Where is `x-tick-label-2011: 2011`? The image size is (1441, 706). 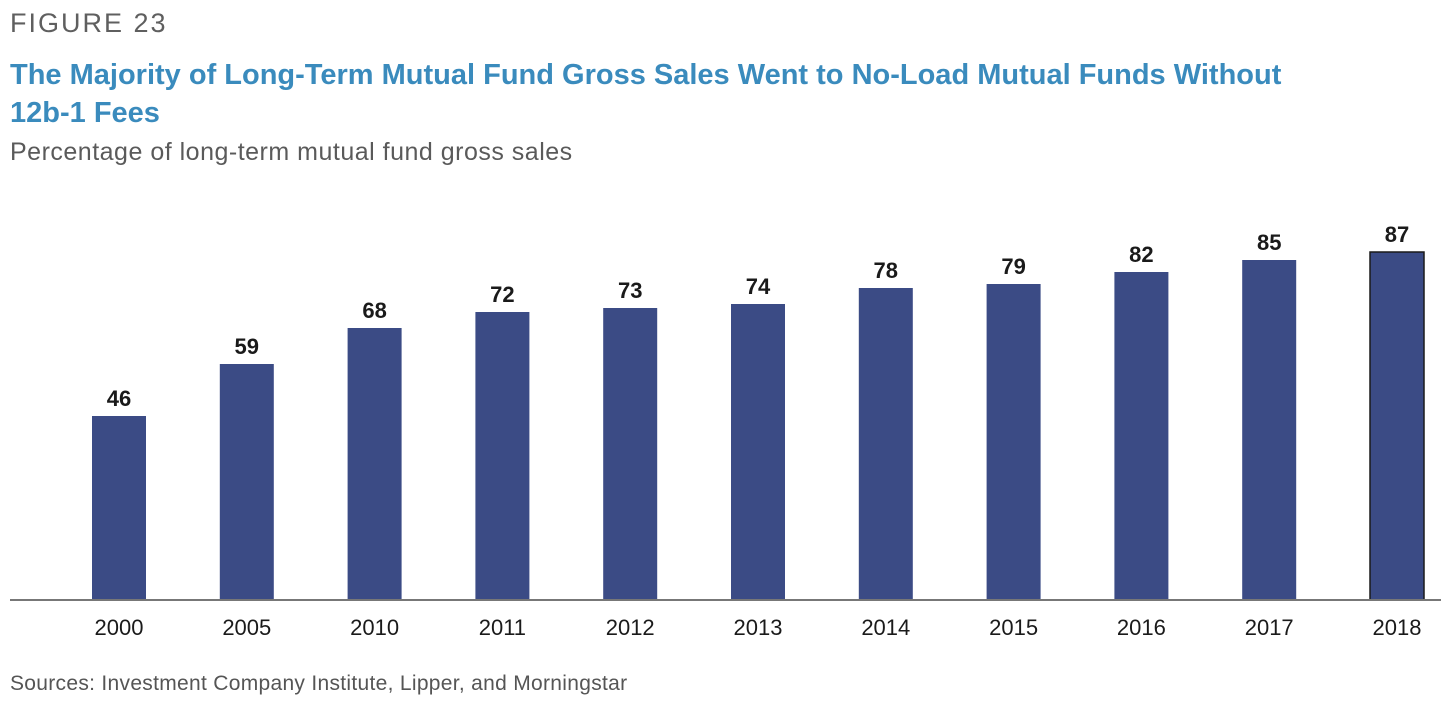
x-tick-label-2011: 2011 is located at coordinates (502, 627).